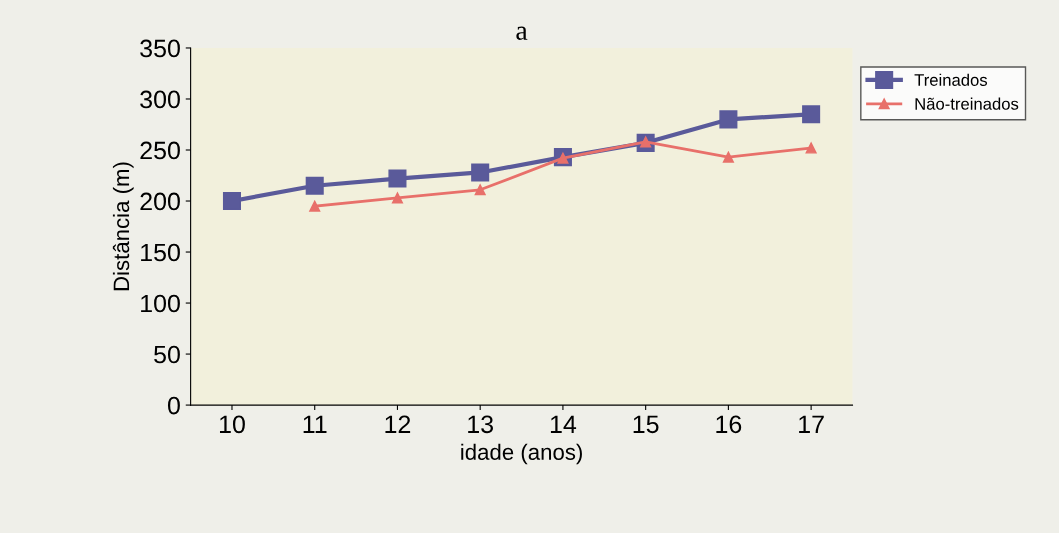 The width and height of the screenshot is (1059, 533). I want to click on y-tick-label: 250, so click(160, 150).